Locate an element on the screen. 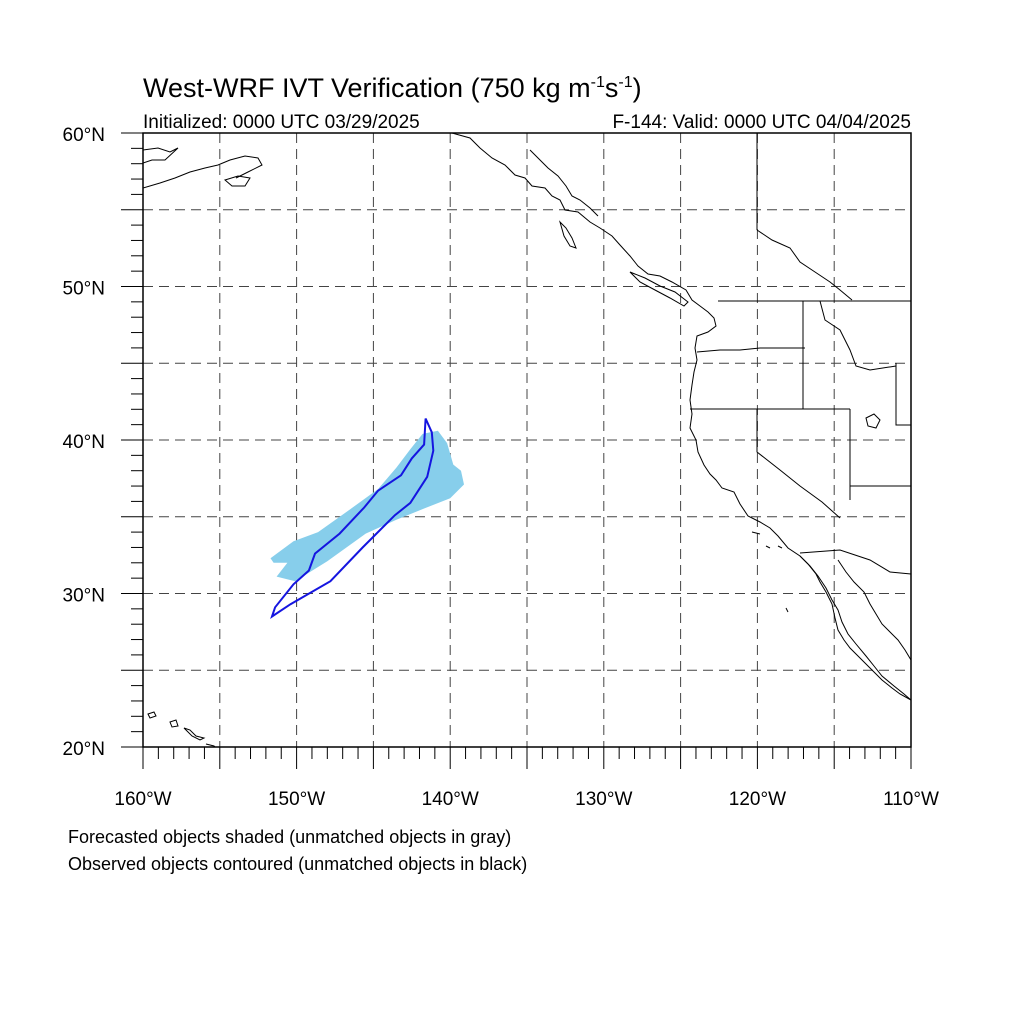 The image size is (1024, 1024). lat-tick-label: 20°N is located at coordinates (84, 749).